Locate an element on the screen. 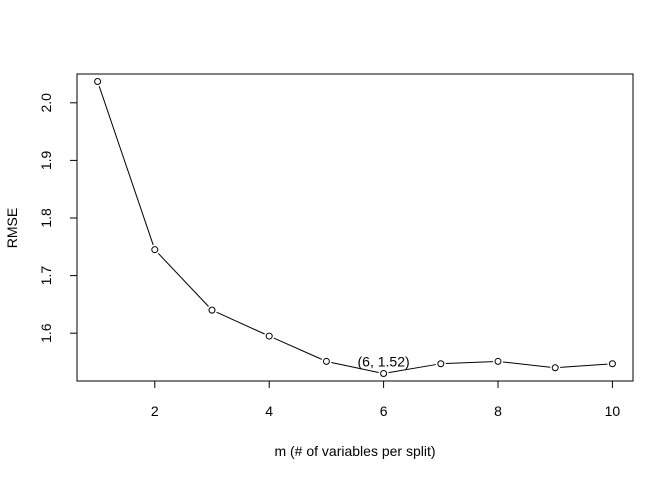 The width and height of the screenshot is (672, 480). x-tick-label: 6 is located at coordinates (384, 411).